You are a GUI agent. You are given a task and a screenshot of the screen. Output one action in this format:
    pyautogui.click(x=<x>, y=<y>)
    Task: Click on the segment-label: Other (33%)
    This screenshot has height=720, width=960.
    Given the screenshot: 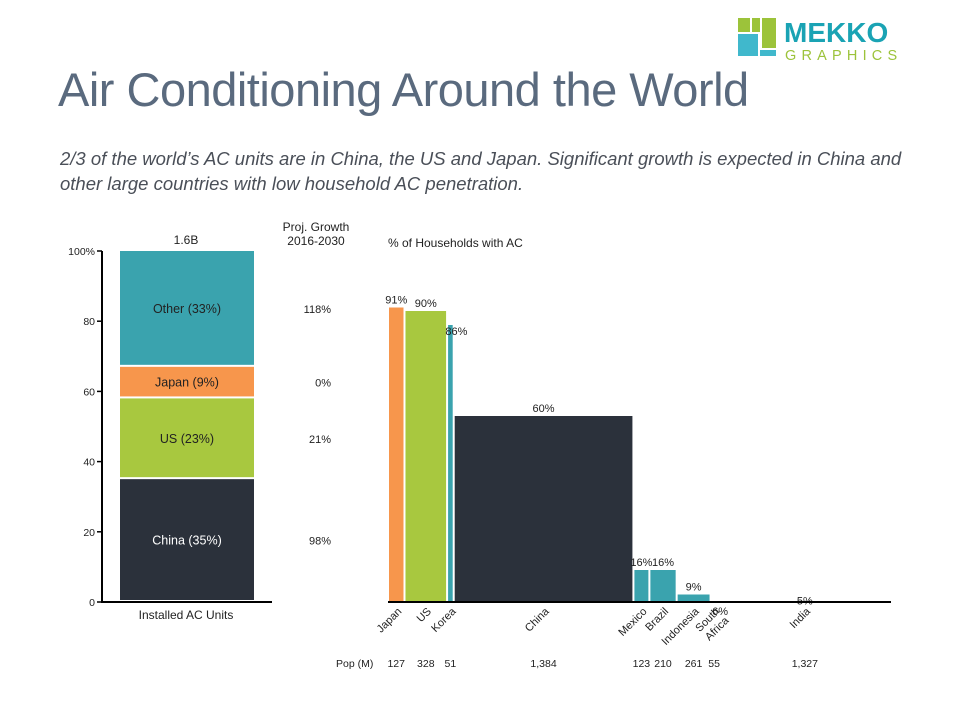 What is the action you would take?
    pyautogui.click(x=187, y=309)
    